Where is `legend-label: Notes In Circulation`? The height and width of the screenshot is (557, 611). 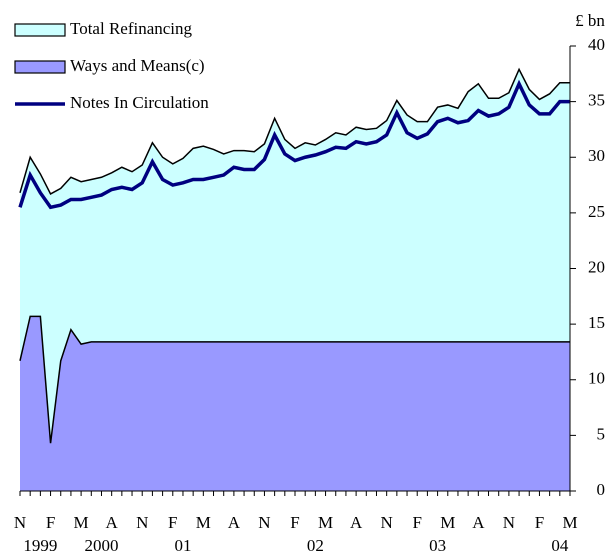
legend-label: Notes In Circulation is located at coordinates (139, 102).